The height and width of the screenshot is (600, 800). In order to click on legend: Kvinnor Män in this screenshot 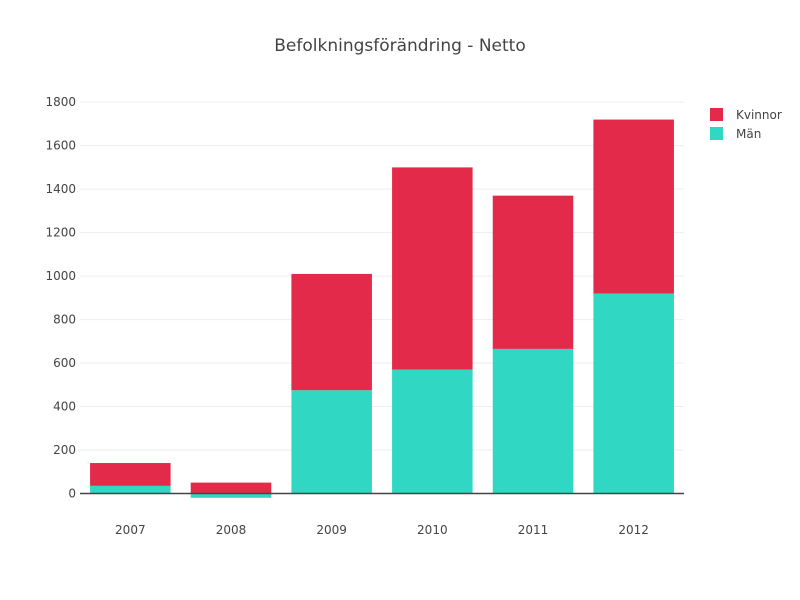, I will do `click(746, 124)`.